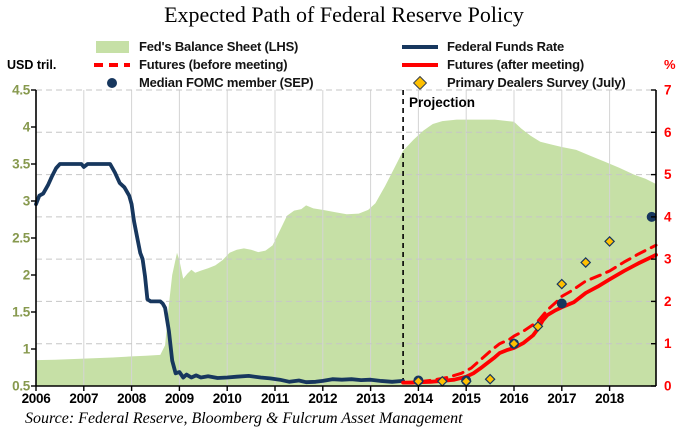 This screenshot has height=437, width=688. Describe the element at coordinates (27, 349) in the screenshot. I see `left-axis-tick-label: 1` at that location.